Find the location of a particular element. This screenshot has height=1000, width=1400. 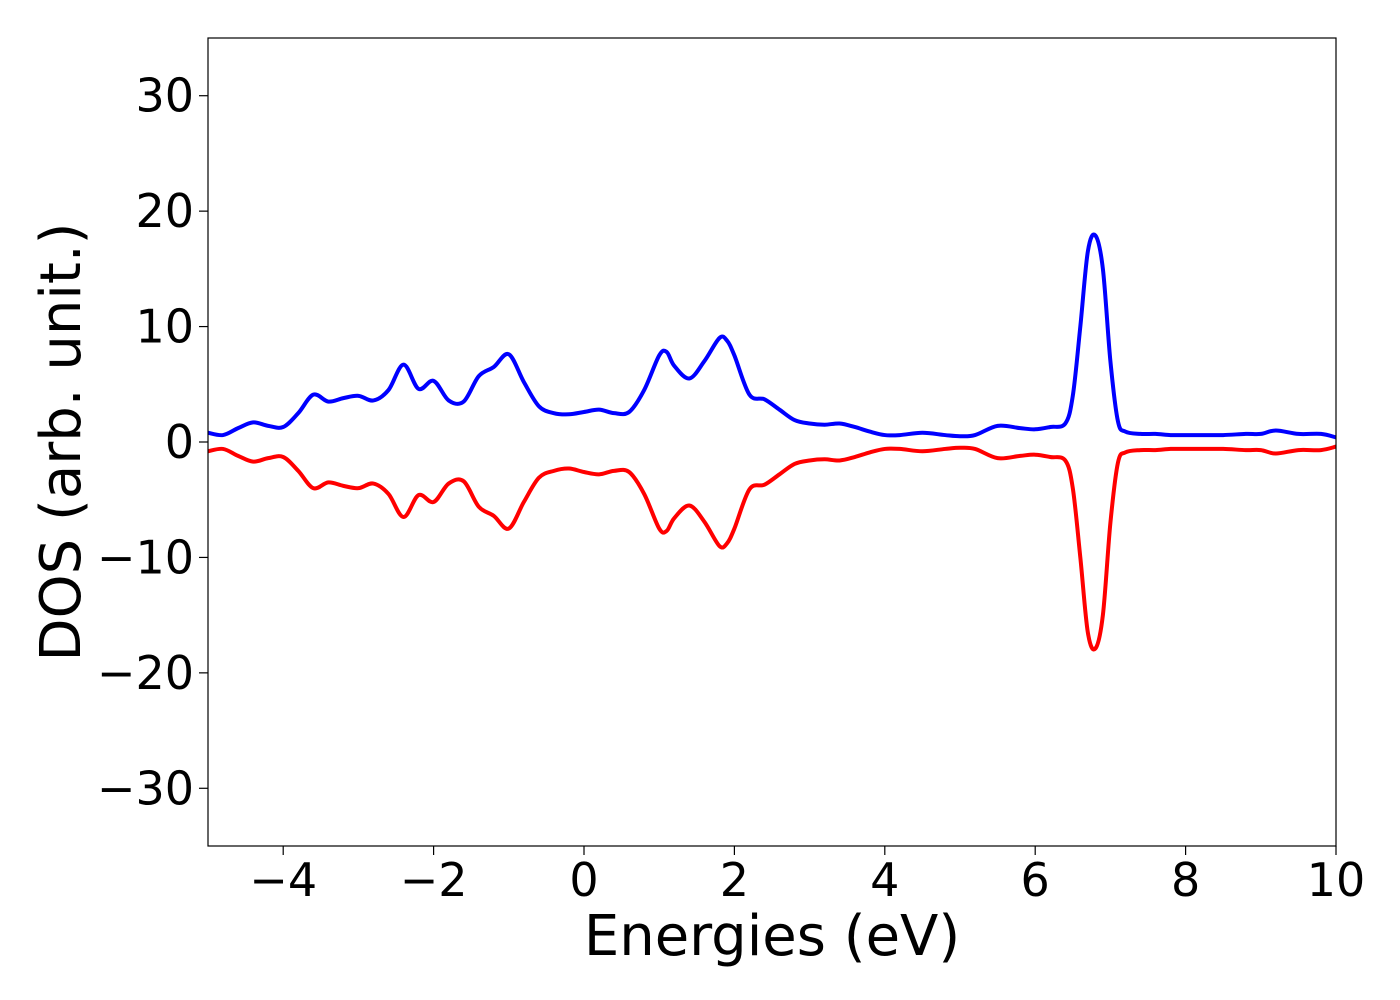

y-tick-label: −30 is located at coordinates (145, 788).